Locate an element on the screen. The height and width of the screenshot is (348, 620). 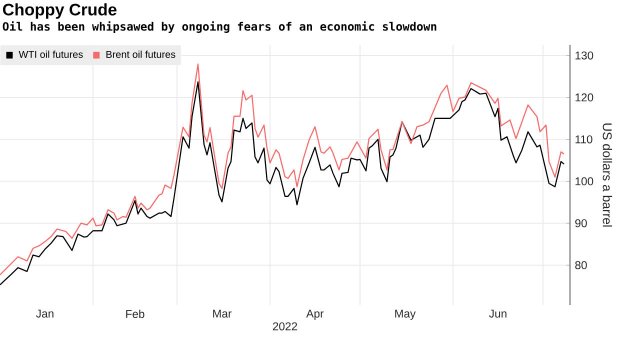
y-axis-title: US dollars a barrel is located at coordinates (607, 175).